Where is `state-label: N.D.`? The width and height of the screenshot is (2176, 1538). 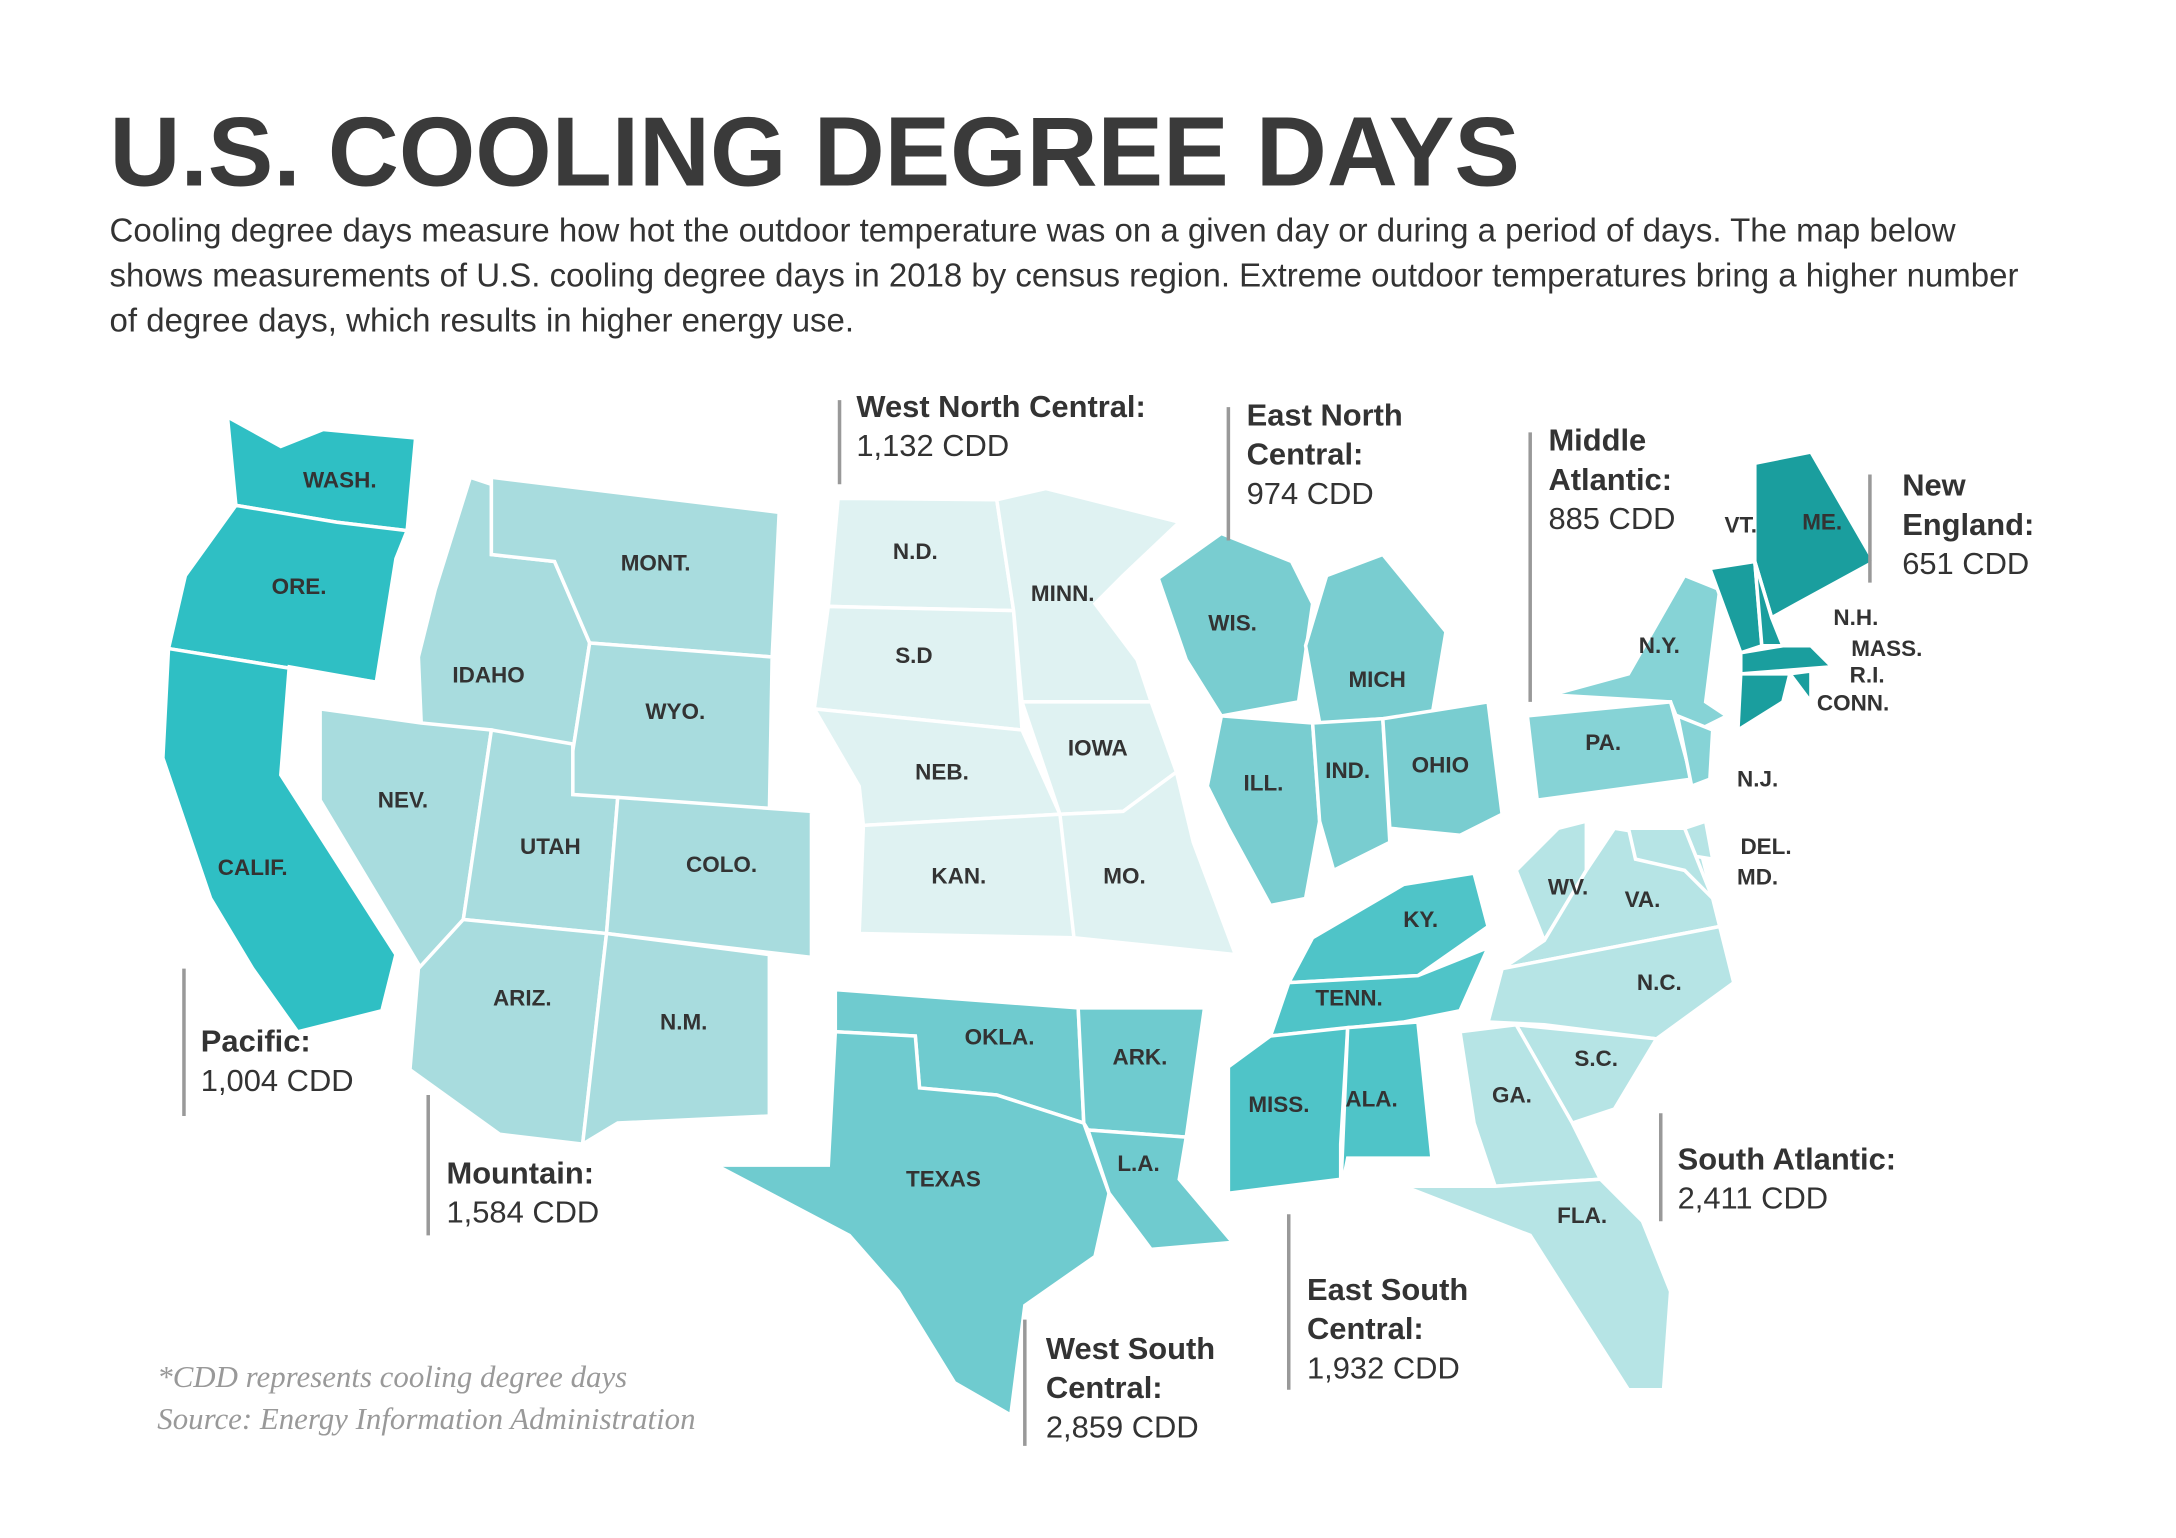 state-label: N.D. is located at coordinates (915, 551).